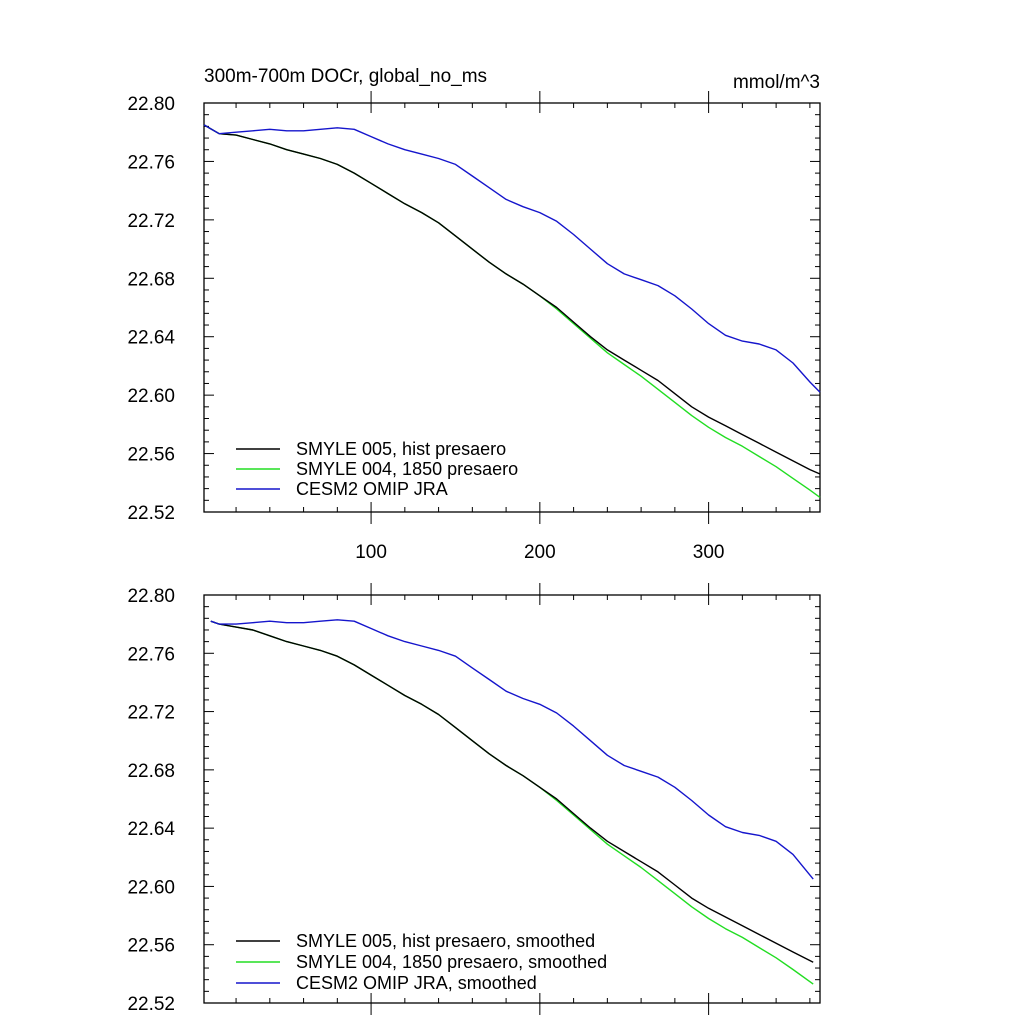 Image resolution: width=1024 pixels, height=1024 pixels. What do you see at coordinates (371, 552) in the screenshot?
I see `x-tick-label: 100` at bounding box center [371, 552].